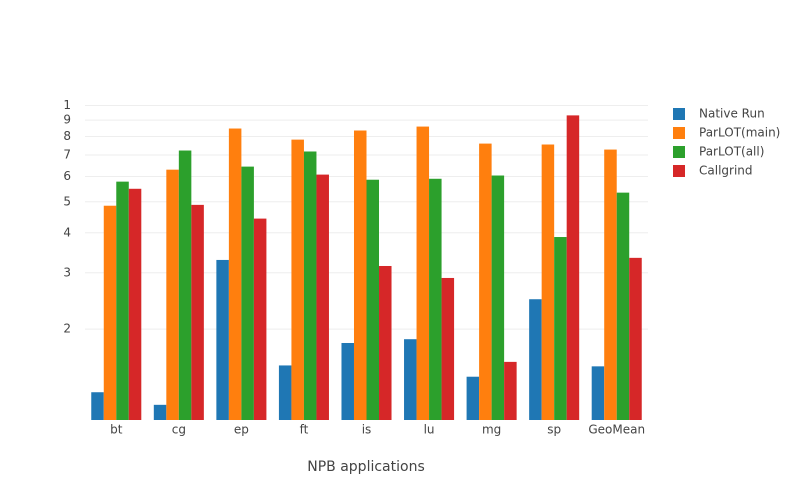 The image size is (800, 500). I want to click on legend-label: ParLOT(all), so click(731, 152).